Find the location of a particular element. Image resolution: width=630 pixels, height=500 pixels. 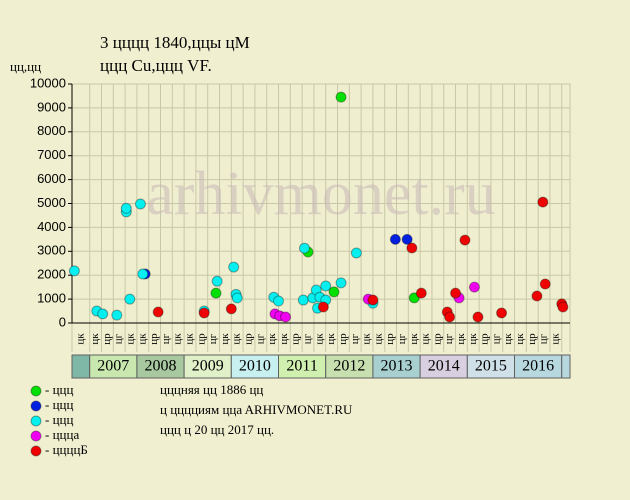

y-tick-label: 3000 is located at coordinates (51, 250).